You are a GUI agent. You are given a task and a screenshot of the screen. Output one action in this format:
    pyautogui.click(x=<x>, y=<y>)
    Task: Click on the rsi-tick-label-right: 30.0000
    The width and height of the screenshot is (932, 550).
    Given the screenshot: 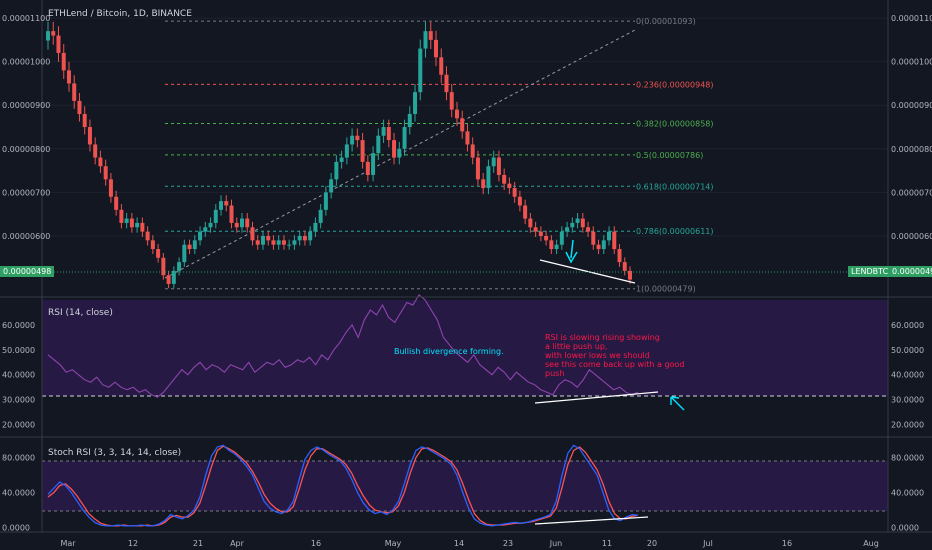 What is the action you would take?
    pyautogui.click(x=907, y=400)
    